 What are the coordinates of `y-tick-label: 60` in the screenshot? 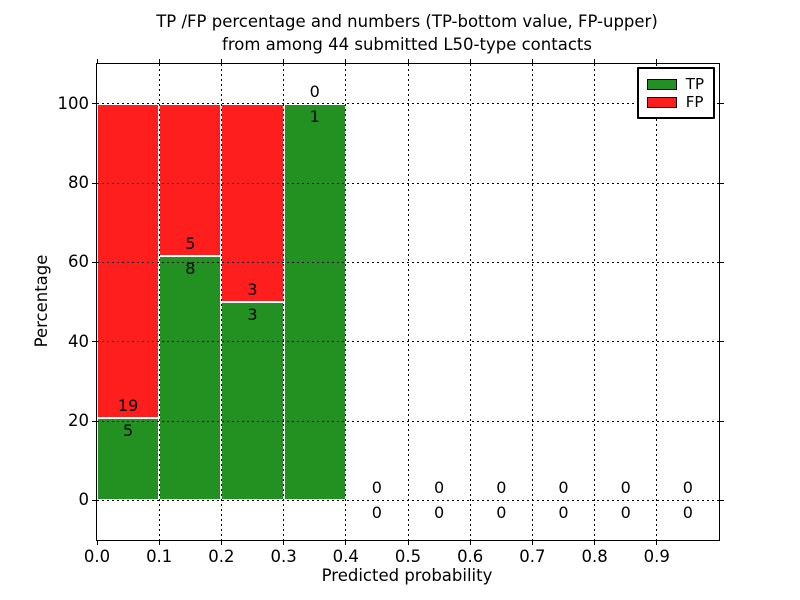 It's located at (78, 262).